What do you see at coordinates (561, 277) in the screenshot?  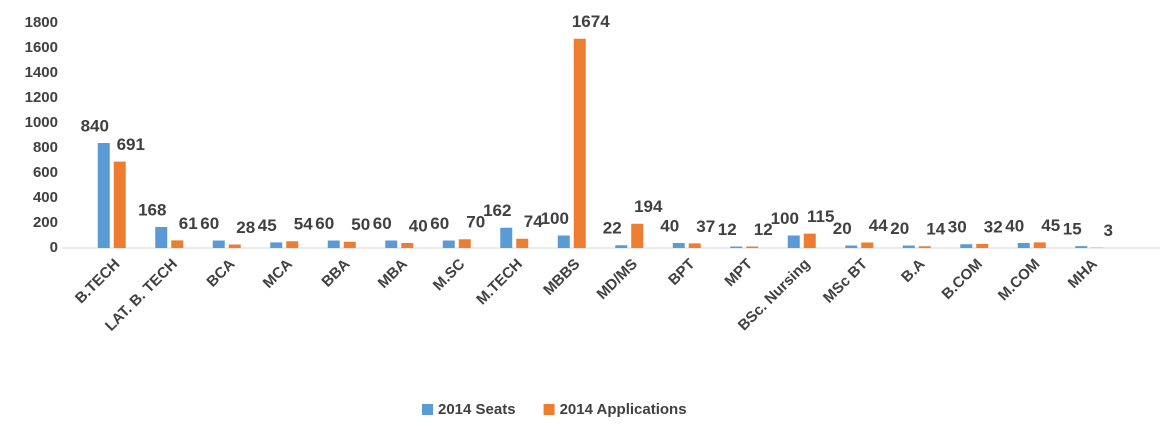 I see `x-tick-label: MBBS` at bounding box center [561, 277].